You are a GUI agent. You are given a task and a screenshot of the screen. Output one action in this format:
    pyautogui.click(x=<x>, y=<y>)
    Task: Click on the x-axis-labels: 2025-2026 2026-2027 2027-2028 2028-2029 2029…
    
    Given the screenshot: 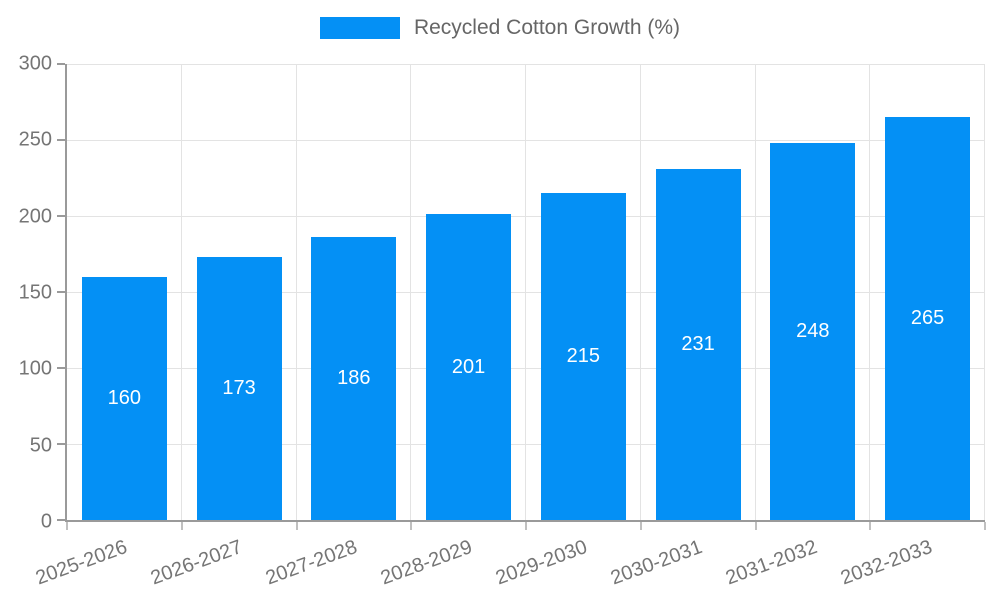 What is the action you would take?
    pyautogui.click(x=509, y=561)
    